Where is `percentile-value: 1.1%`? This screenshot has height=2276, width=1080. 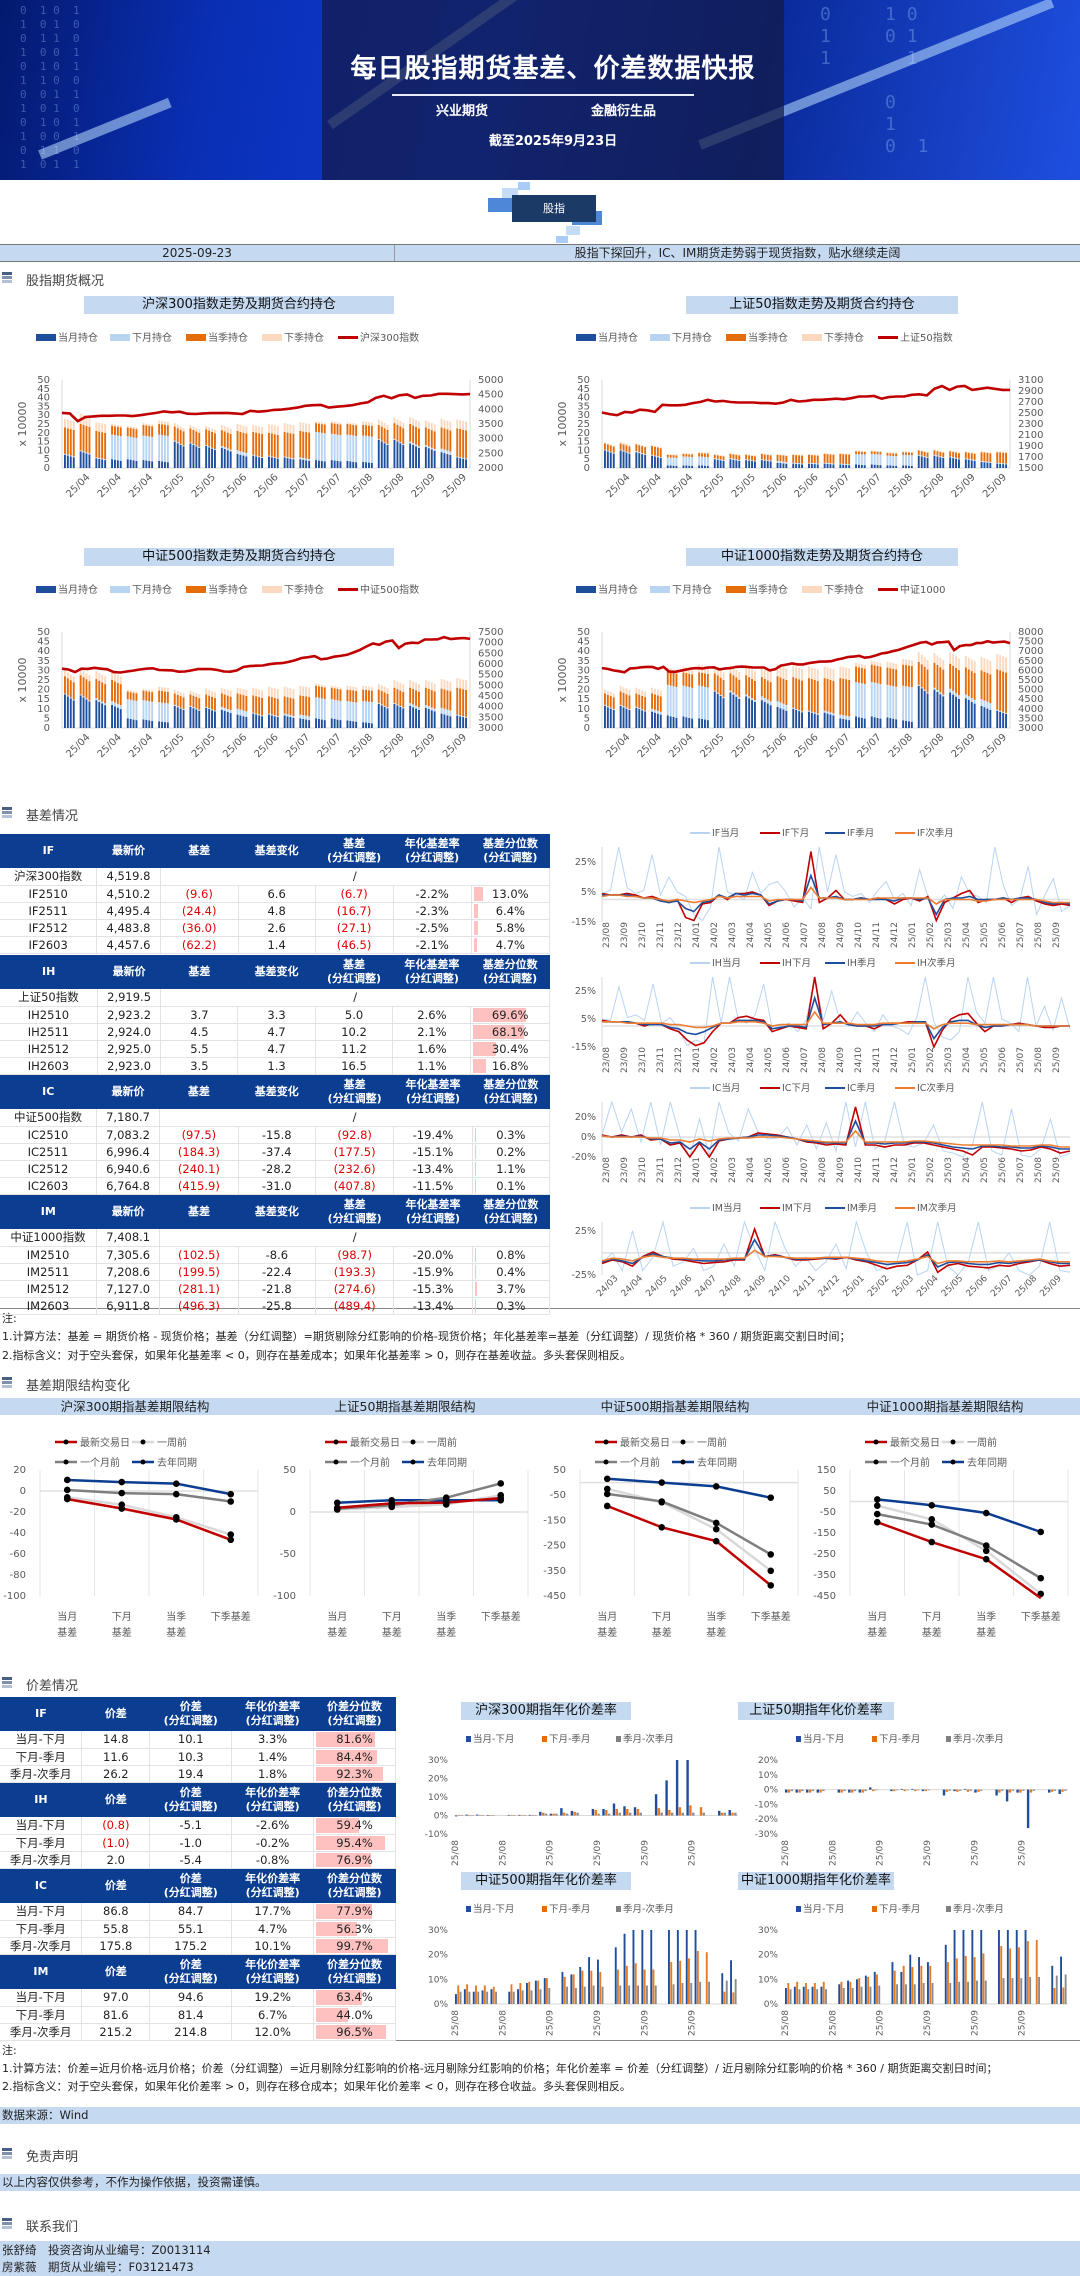 percentile-value: 1.1% is located at coordinates (511, 1168).